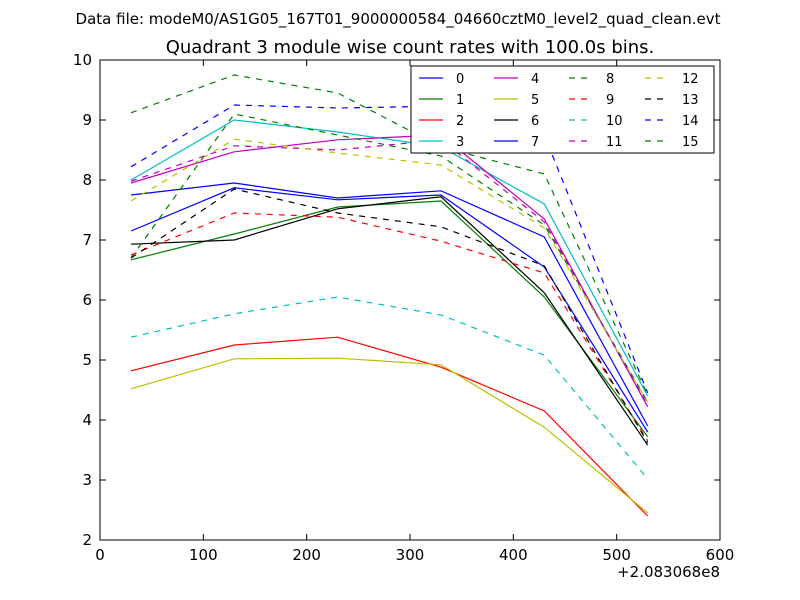 Image resolution: width=800 pixels, height=600 pixels. Describe the element at coordinates (610, 79) in the screenshot. I see `legend-label-8: 8` at that location.